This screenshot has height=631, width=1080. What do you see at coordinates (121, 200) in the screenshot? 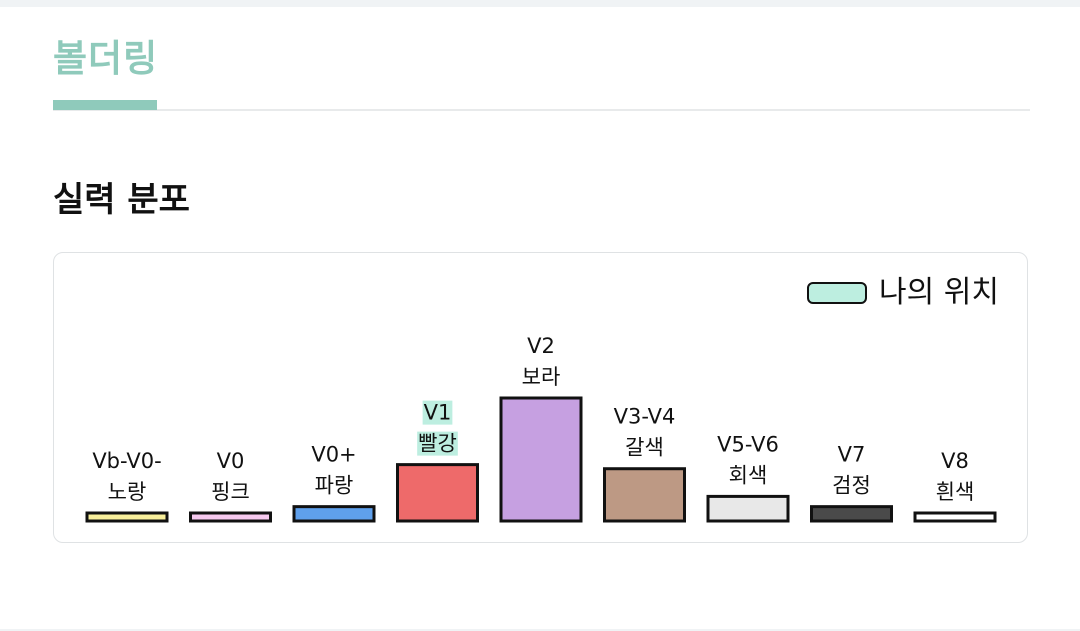
I see `section-title: 실력 분포` at bounding box center [121, 200].